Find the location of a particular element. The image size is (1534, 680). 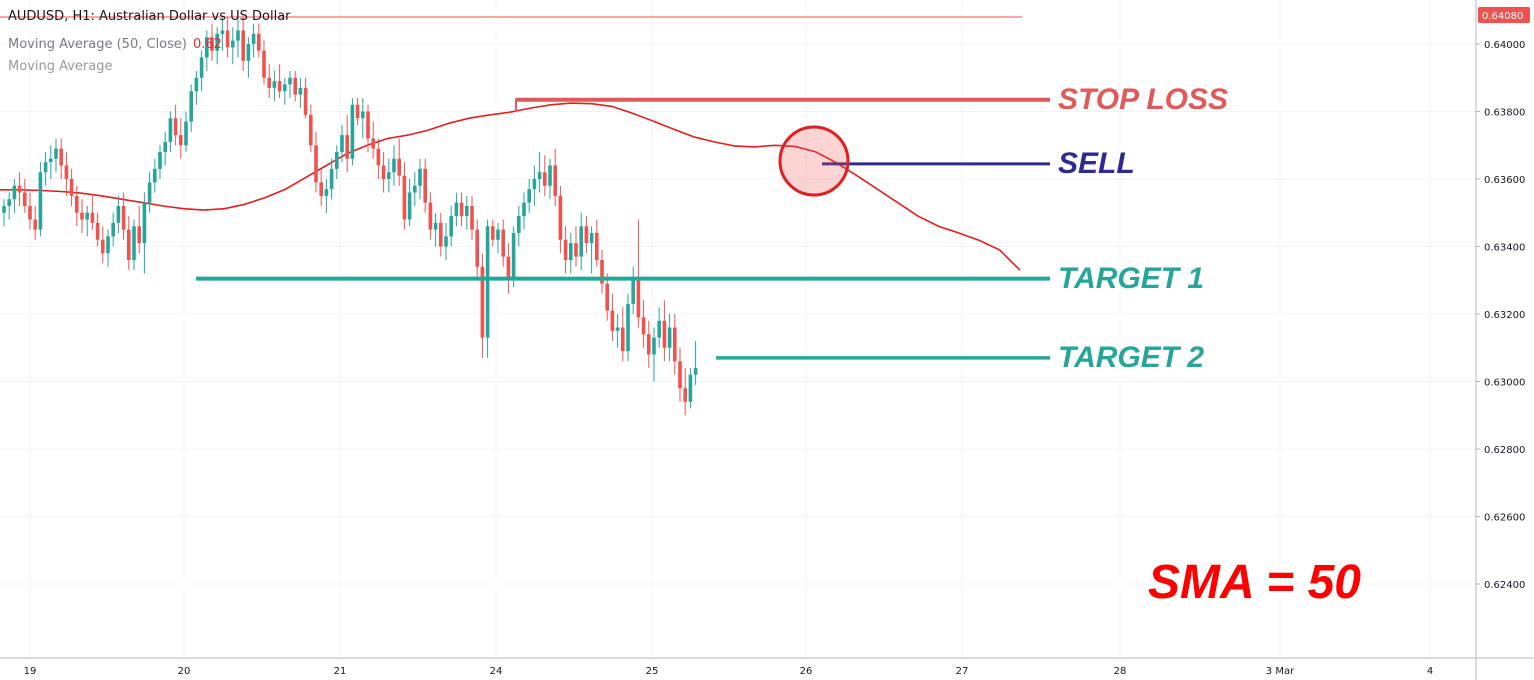

x-tick-label: 28 is located at coordinates (1120, 671).